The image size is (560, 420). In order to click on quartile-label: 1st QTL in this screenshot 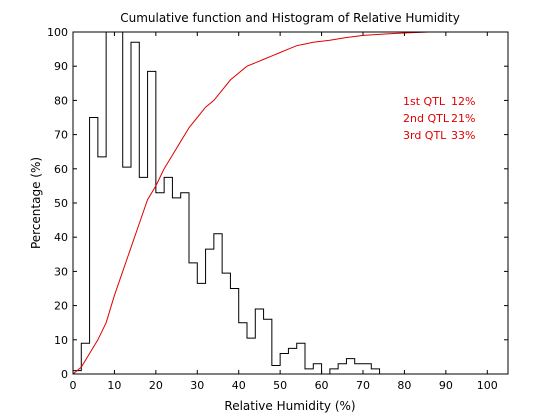, I will do `click(424, 101)`.